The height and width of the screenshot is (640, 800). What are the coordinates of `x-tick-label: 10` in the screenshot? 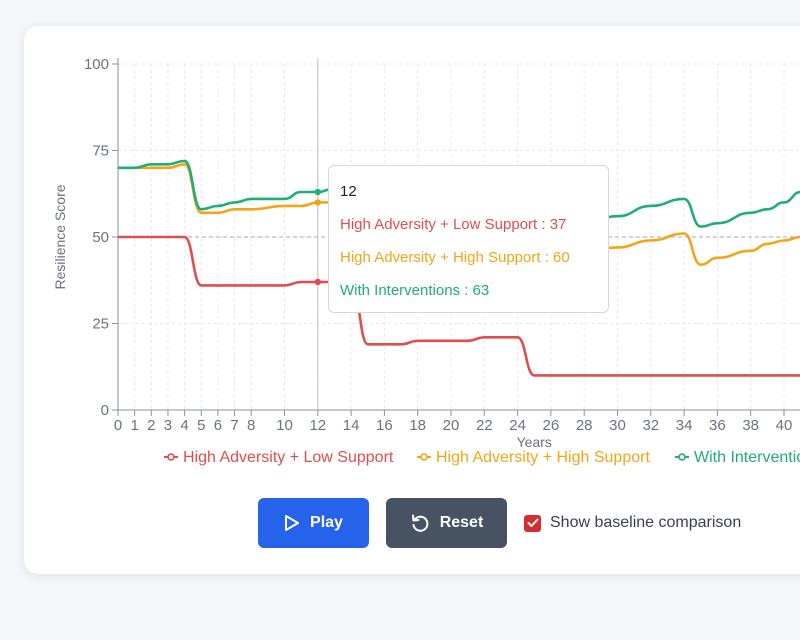 It's located at (284, 425).